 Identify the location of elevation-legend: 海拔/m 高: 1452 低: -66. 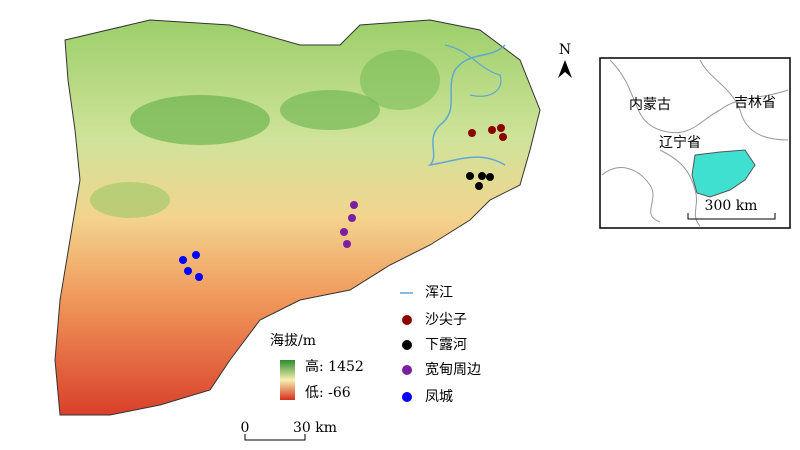
(317, 367).